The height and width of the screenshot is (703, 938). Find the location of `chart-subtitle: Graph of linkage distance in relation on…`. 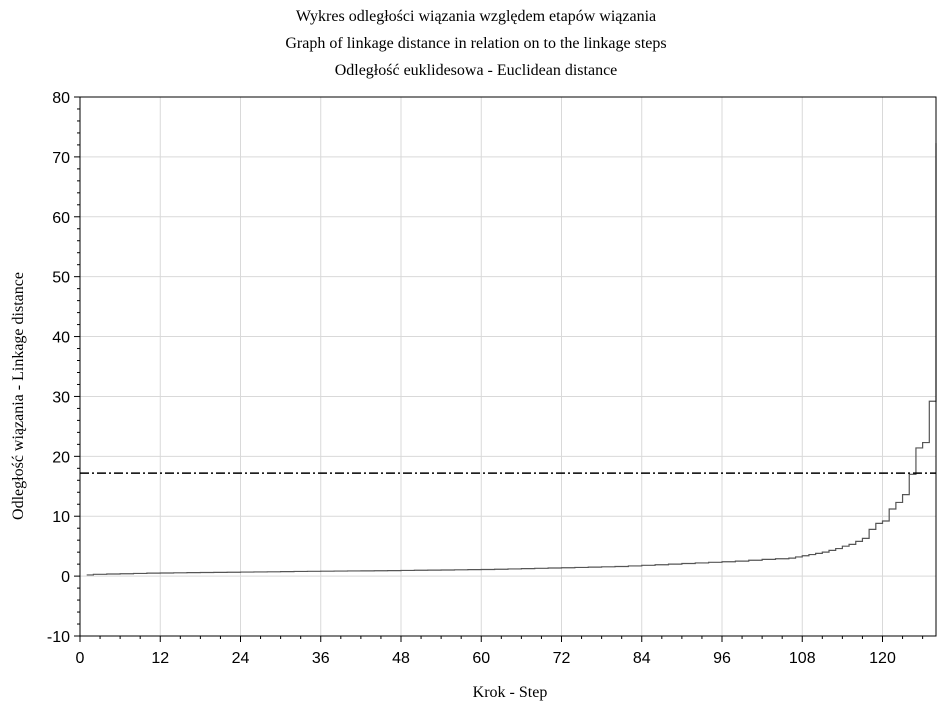

chart-subtitle: Graph of linkage distance in relation on… is located at coordinates (475, 43).